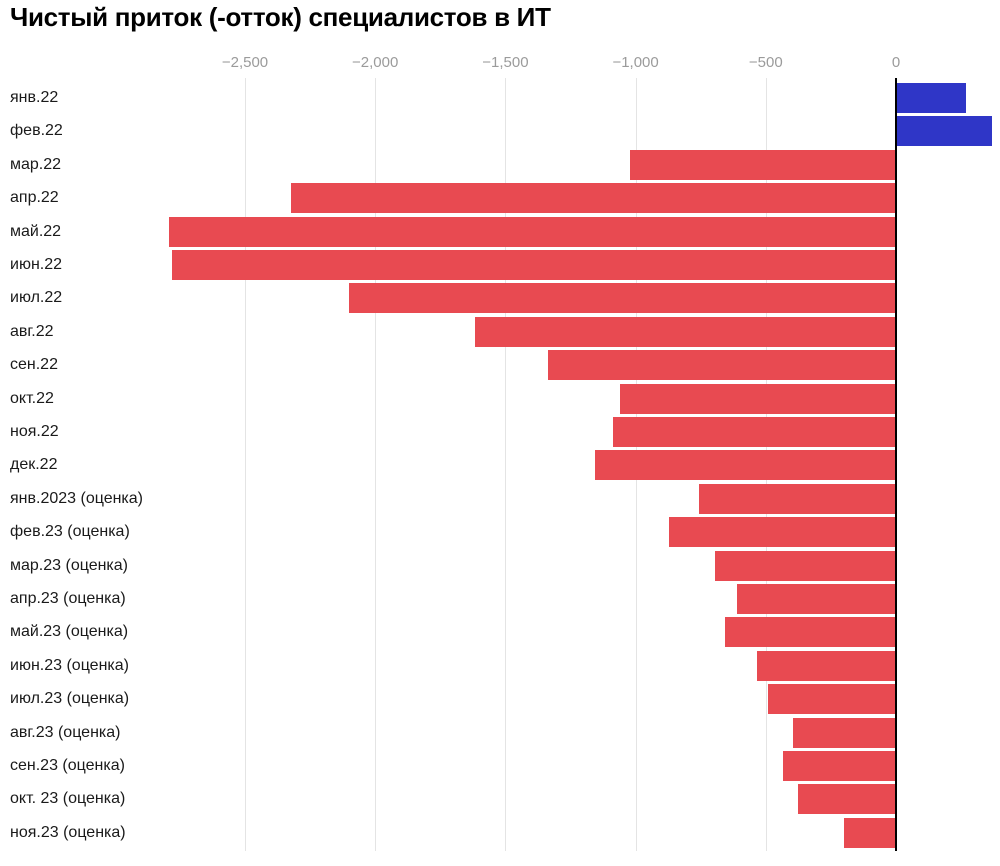 The image size is (1000, 866). I want to click on y-axis-label: фев.23 (оценка), so click(70, 532).